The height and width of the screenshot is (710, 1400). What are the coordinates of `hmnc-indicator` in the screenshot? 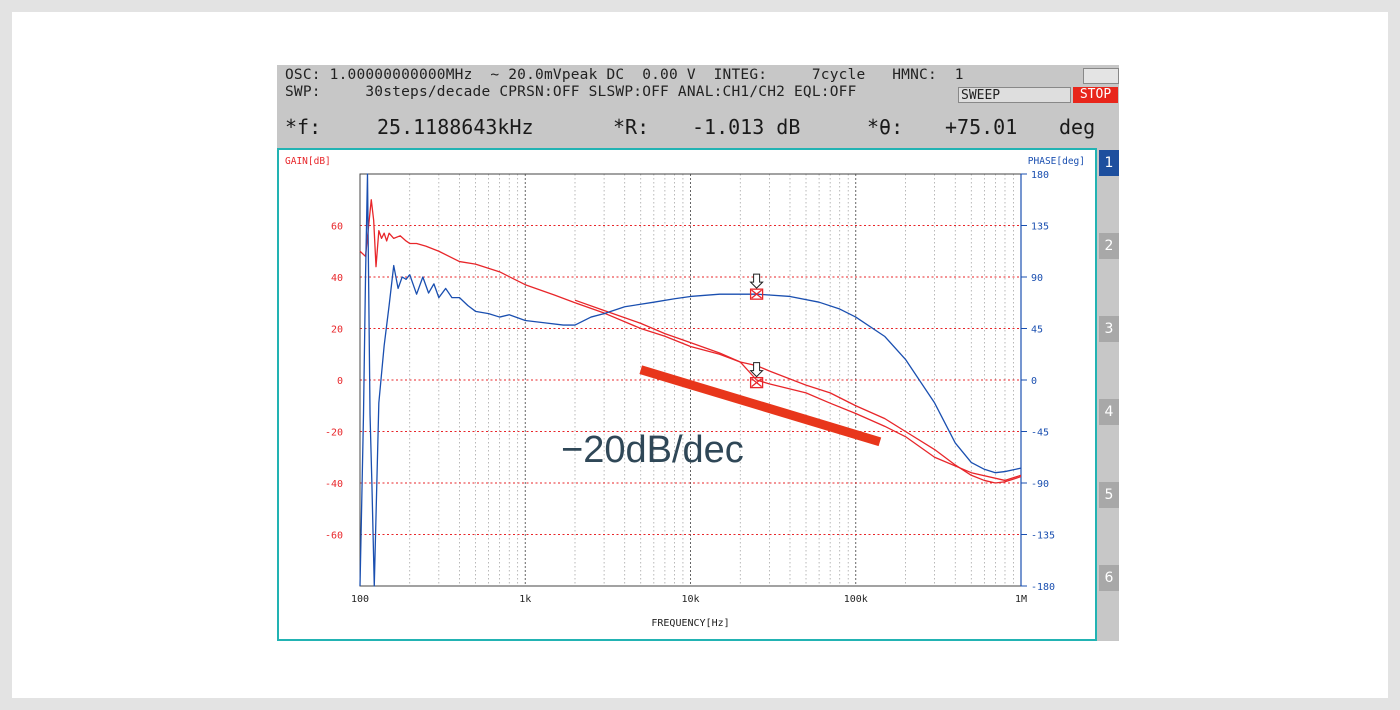 It's located at (1101, 76).